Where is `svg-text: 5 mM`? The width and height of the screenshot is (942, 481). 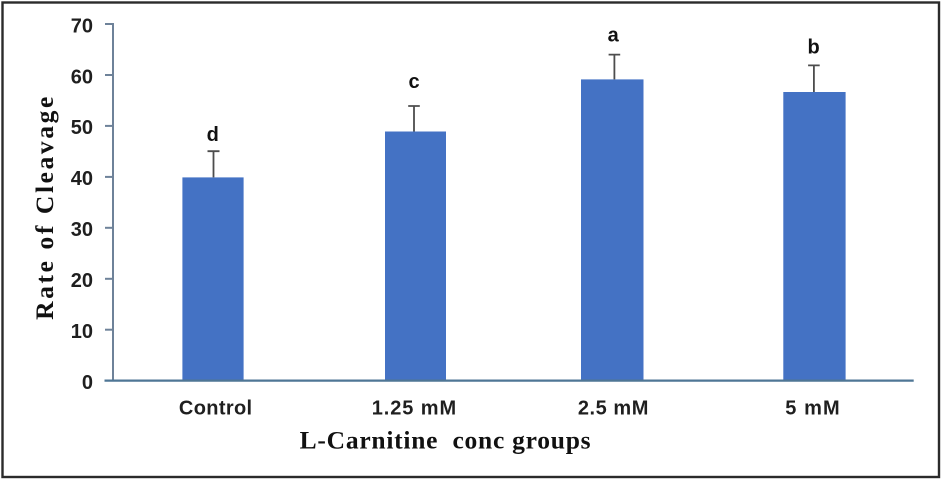
svg-text: 5 mM is located at coordinates (813, 409).